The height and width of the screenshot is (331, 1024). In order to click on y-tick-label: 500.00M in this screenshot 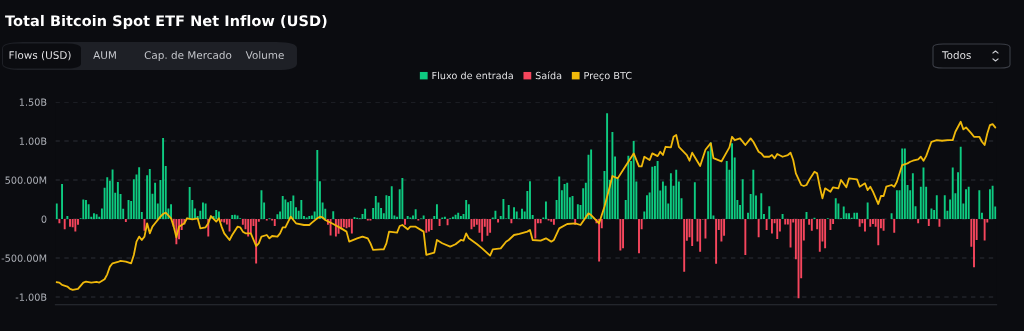, I will do `click(26, 180)`.